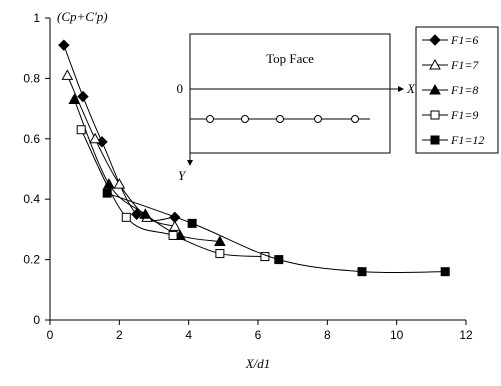 The image size is (501, 386). What do you see at coordinates (190, 163) in the screenshot?
I see `inset-y-arrow-icon` at bounding box center [190, 163].